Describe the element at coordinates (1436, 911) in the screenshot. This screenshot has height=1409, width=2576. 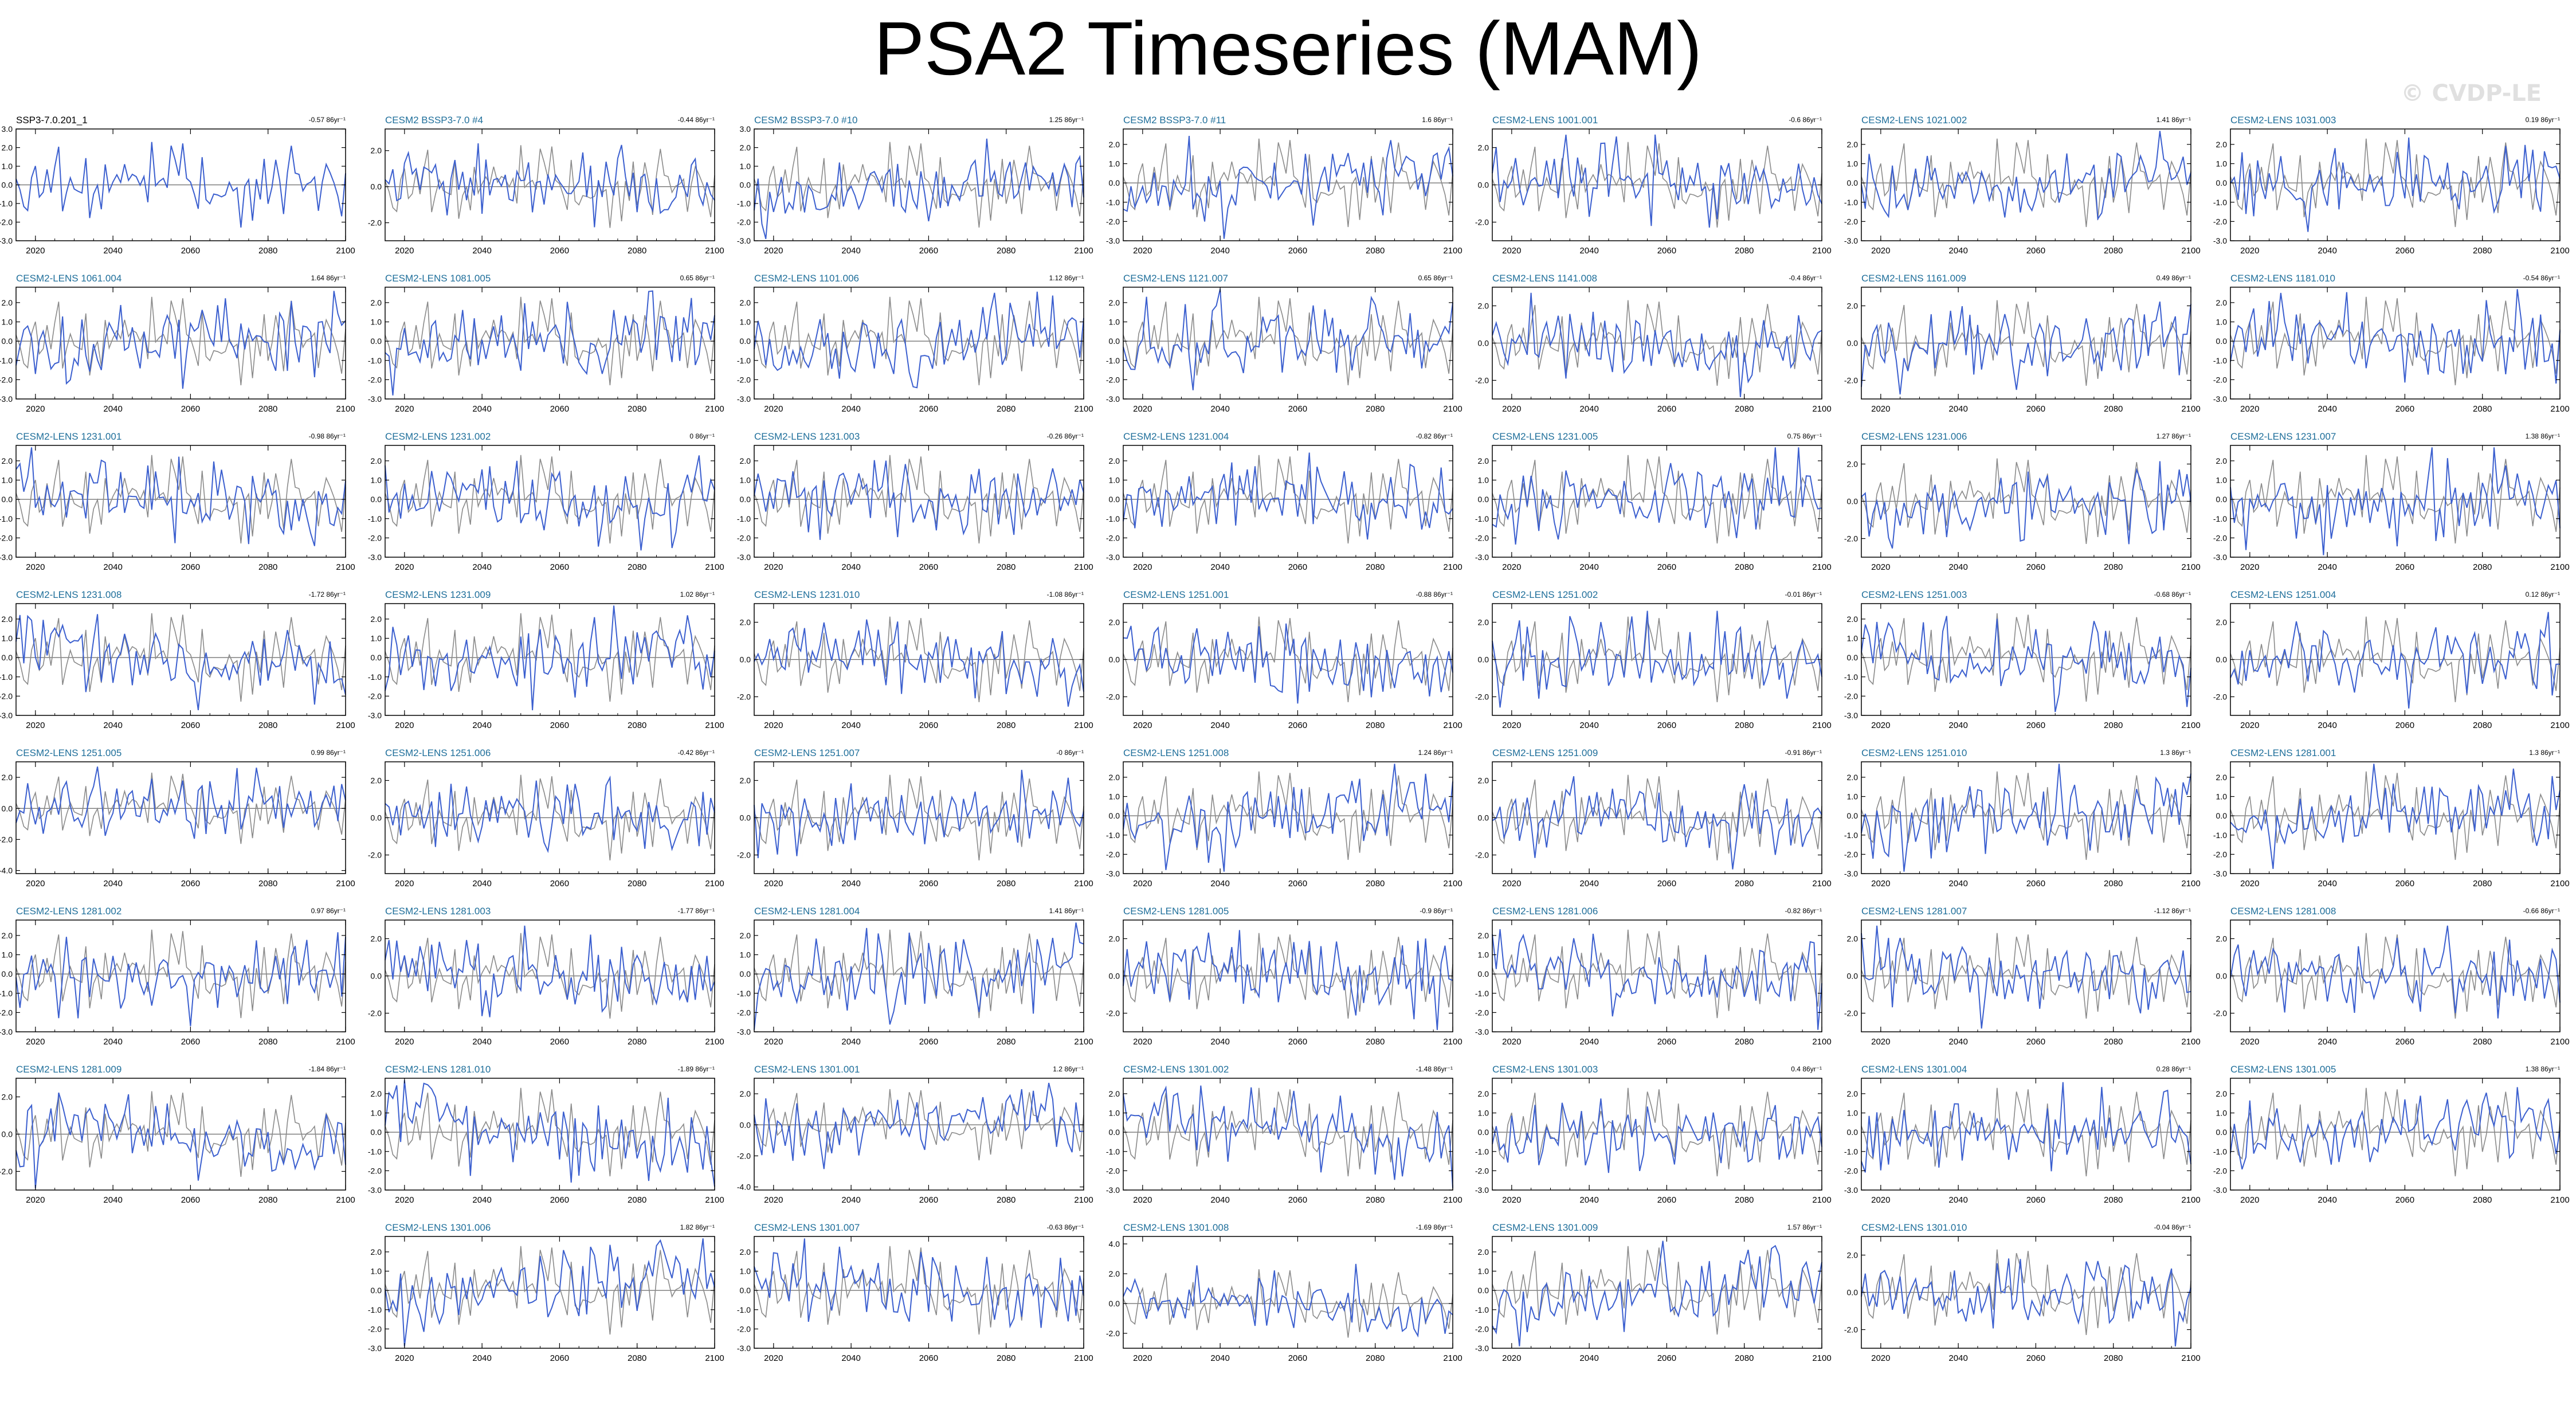
I see `trend-label: -0.9 86yr⁻¹` at that location.